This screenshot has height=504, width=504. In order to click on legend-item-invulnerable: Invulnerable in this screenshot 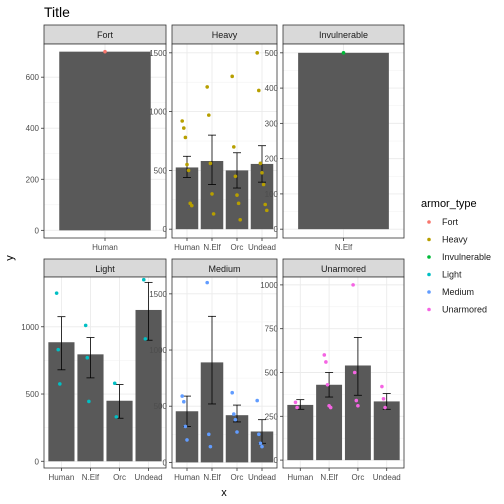, I will do `click(459, 257)`.